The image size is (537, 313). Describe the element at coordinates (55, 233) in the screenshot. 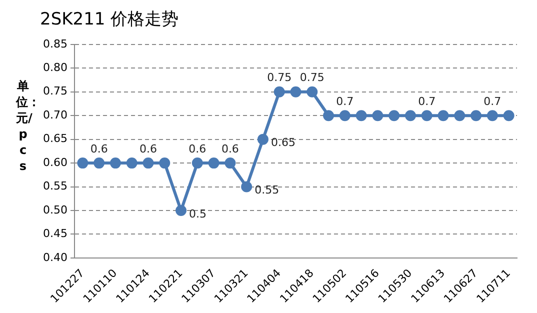

I see `y-tick-label: 0.45` at that location.